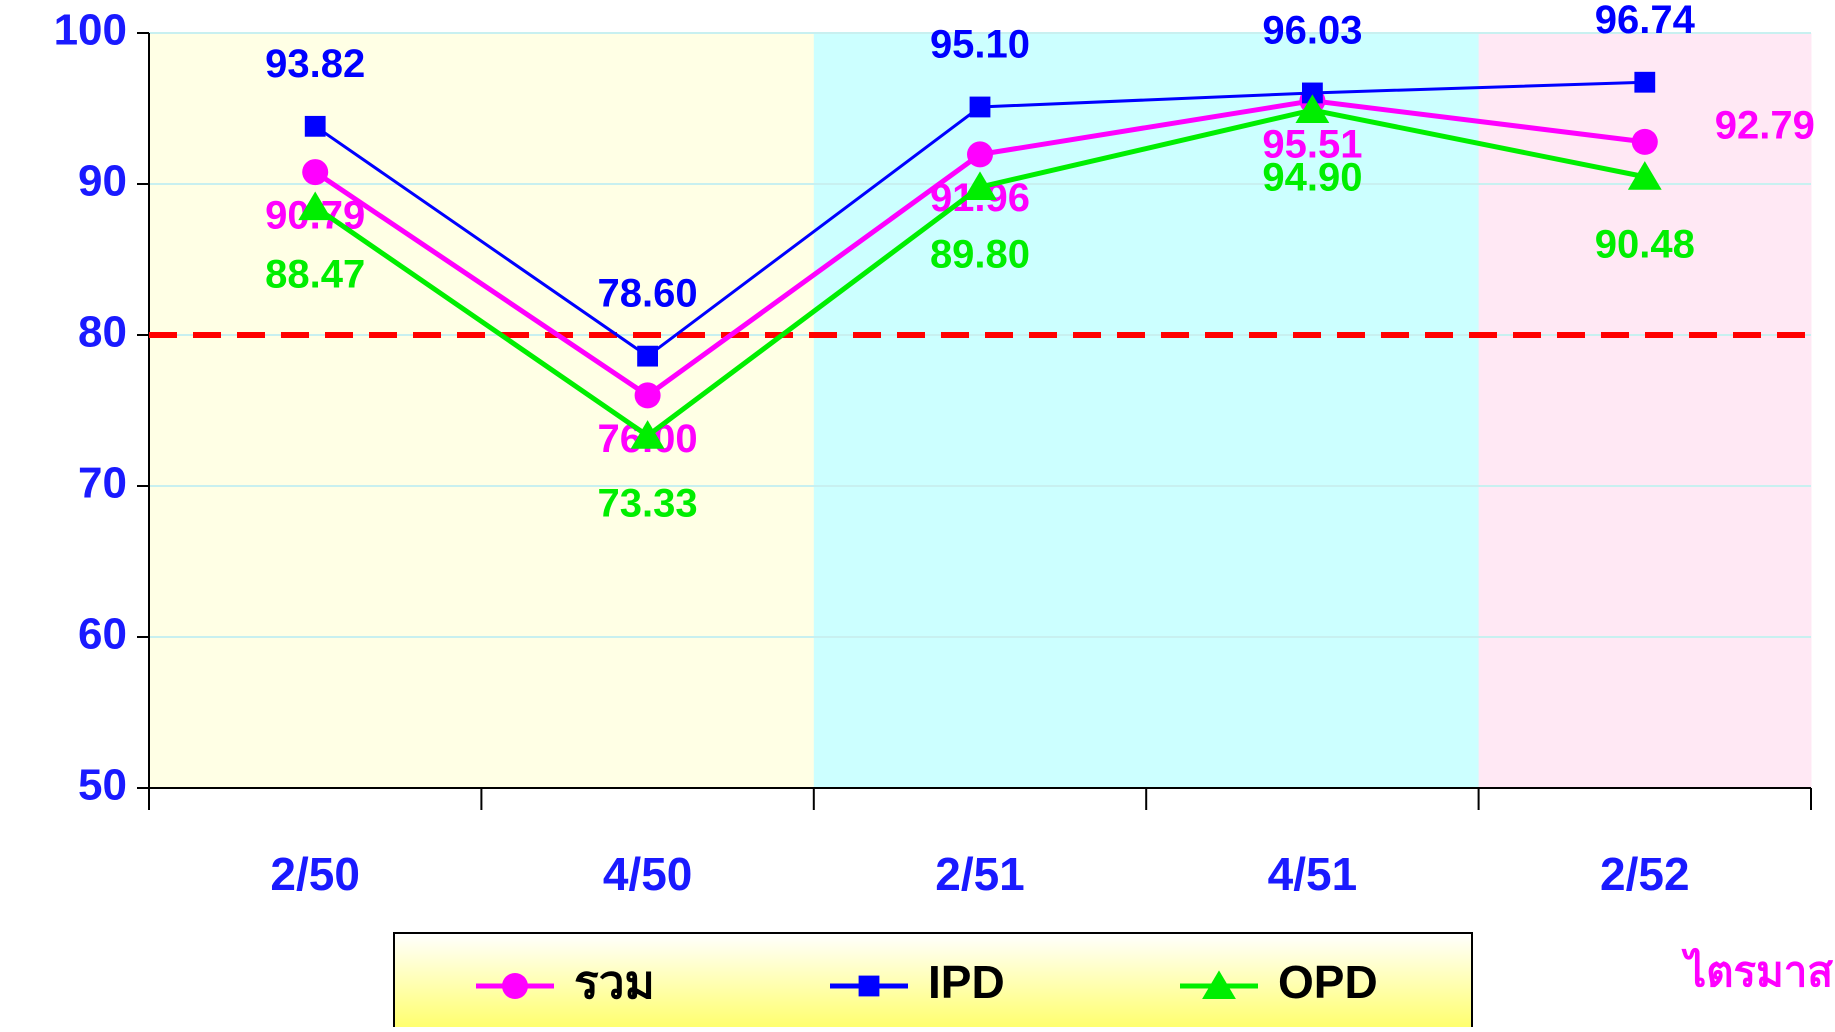  I want to click on x-tick-label: 4/50, so click(648, 874).